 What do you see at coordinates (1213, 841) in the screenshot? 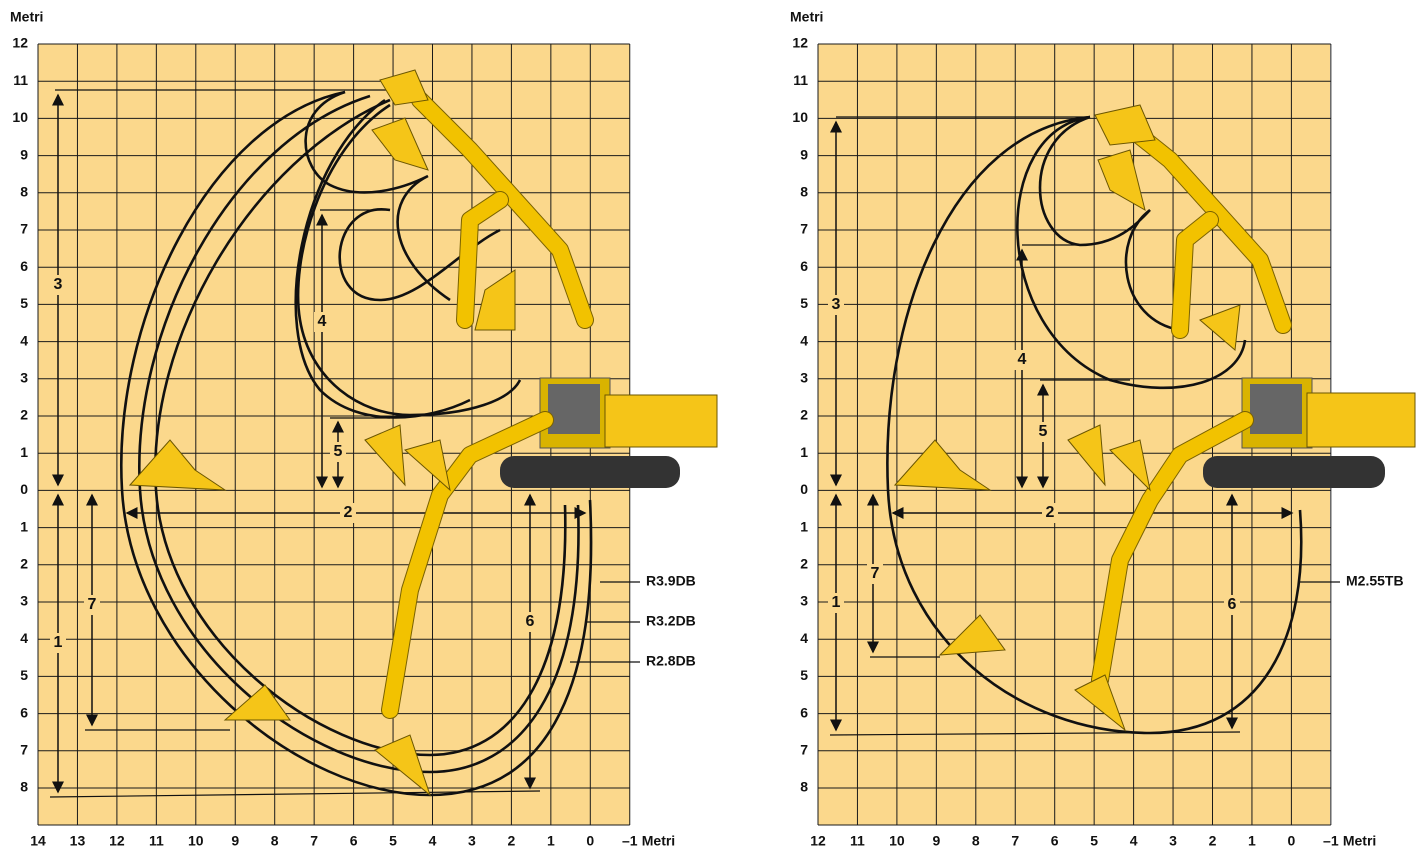
I see `x-tick-label: 2` at bounding box center [1213, 841].